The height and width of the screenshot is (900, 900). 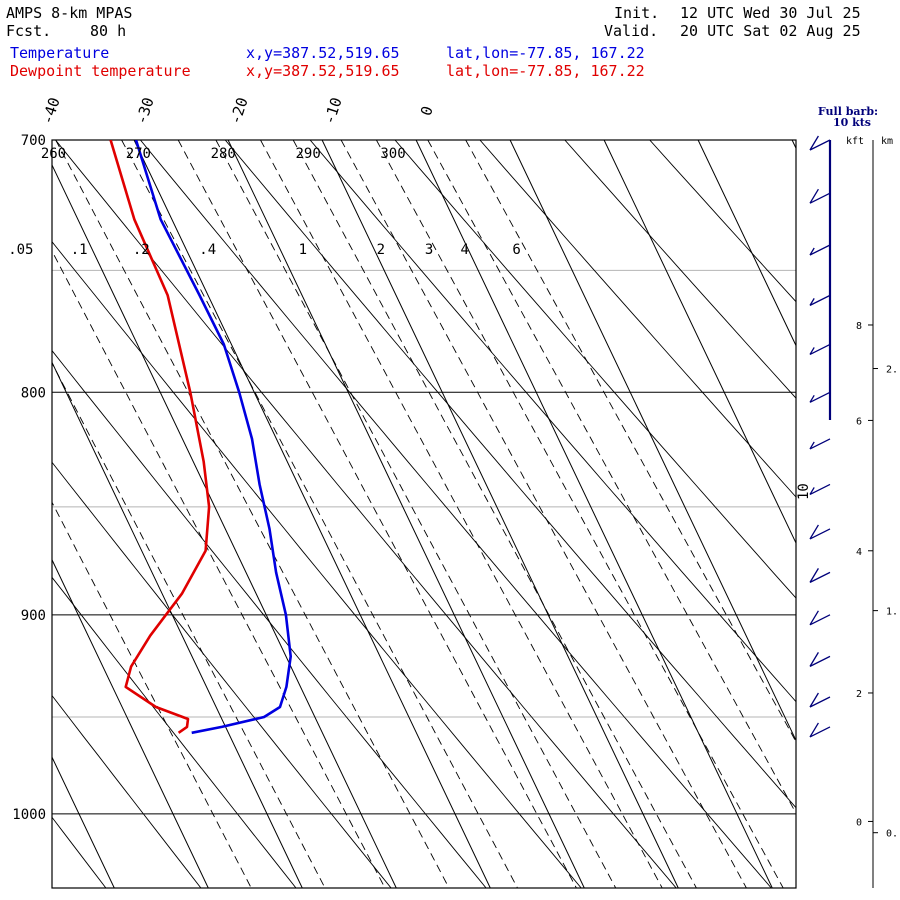 I want to click on forecast-hour-value: 80 h, so click(x=108, y=31).